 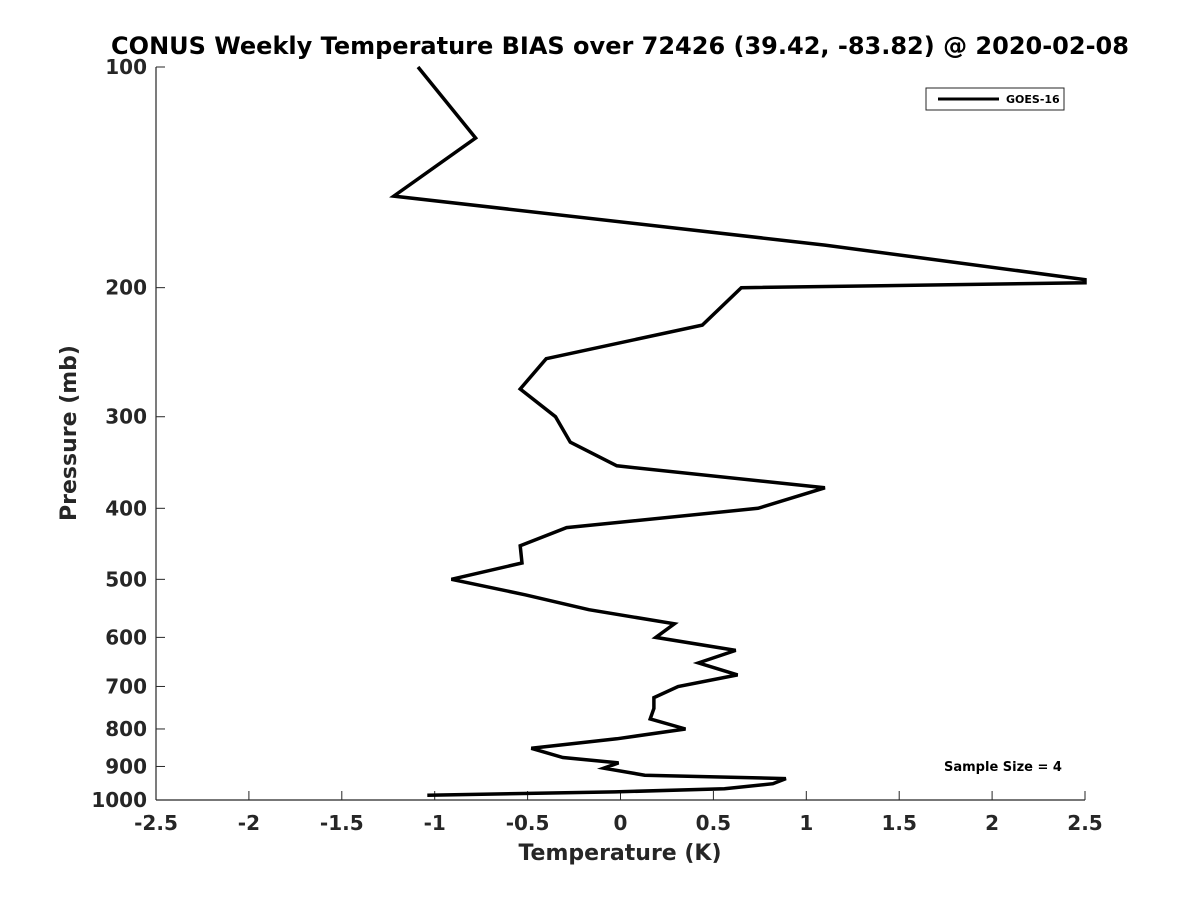 What do you see at coordinates (126, 288) in the screenshot?
I see `y-tick-label: 200` at bounding box center [126, 288].